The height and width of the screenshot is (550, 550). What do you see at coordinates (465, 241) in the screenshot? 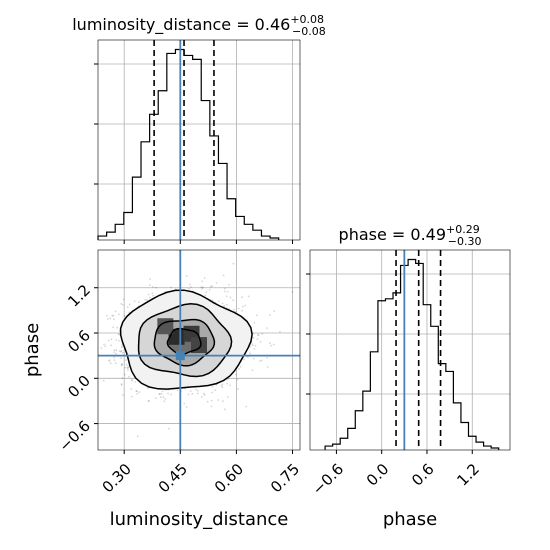
I see `phase-hist-title-minus: −0.30` at bounding box center [465, 241].